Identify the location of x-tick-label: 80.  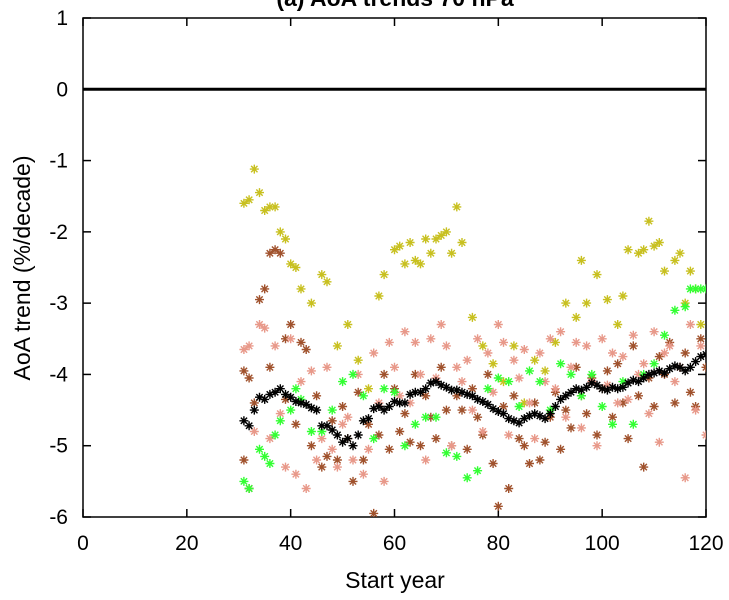
(498, 543).